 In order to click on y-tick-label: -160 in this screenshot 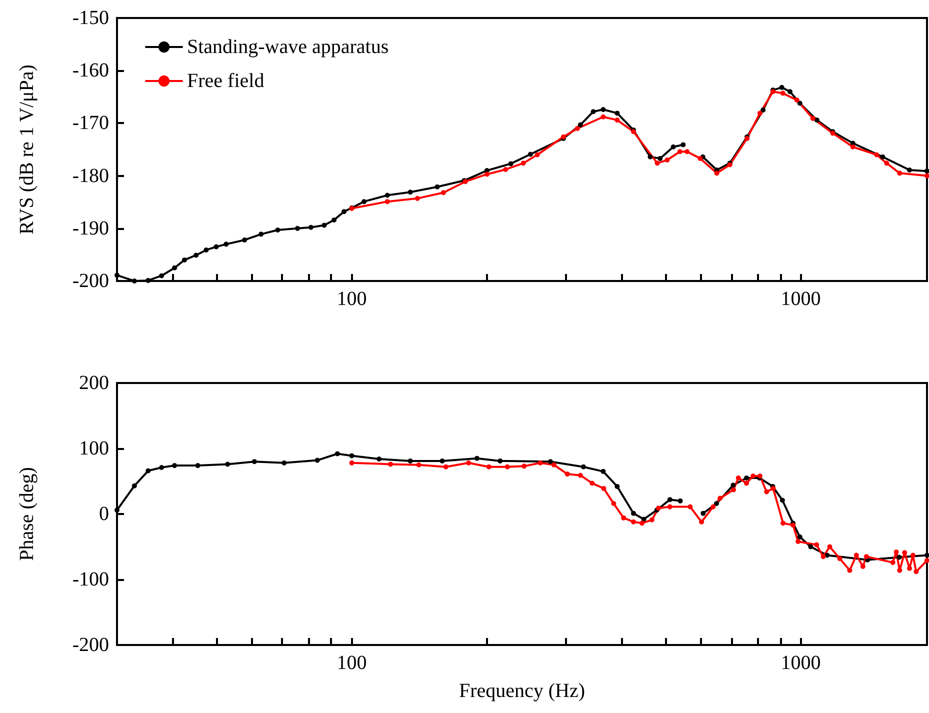, I will do `click(90, 71)`.